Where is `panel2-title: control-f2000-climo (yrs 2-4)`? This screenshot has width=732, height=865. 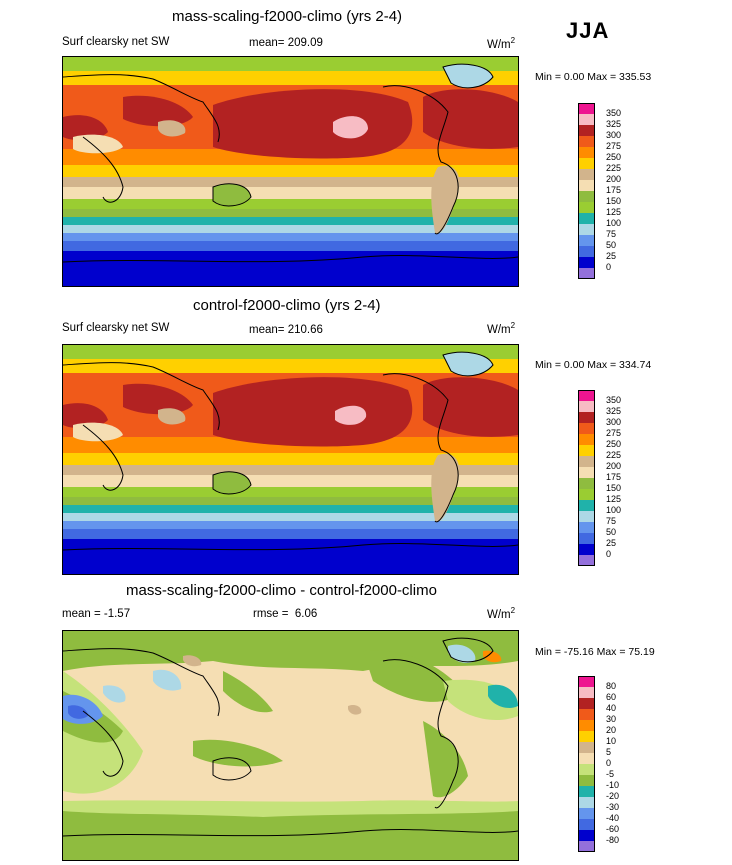 panel2-title: control-f2000-climo (yrs 2-4) is located at coordinates (287, 305).